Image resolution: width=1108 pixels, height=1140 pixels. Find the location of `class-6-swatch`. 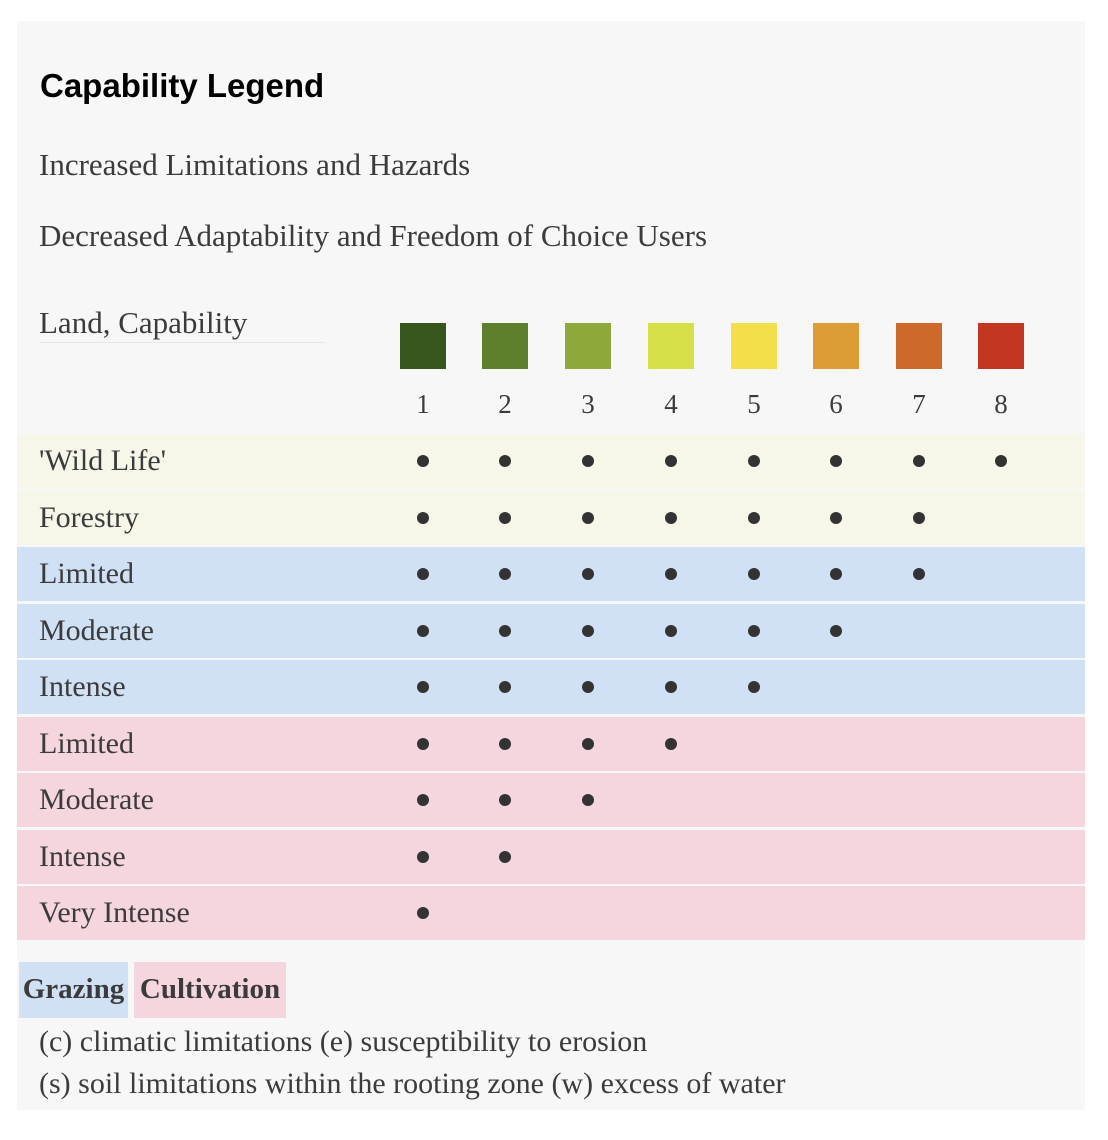

class-6-swatch is located at coordinates (836, 346).